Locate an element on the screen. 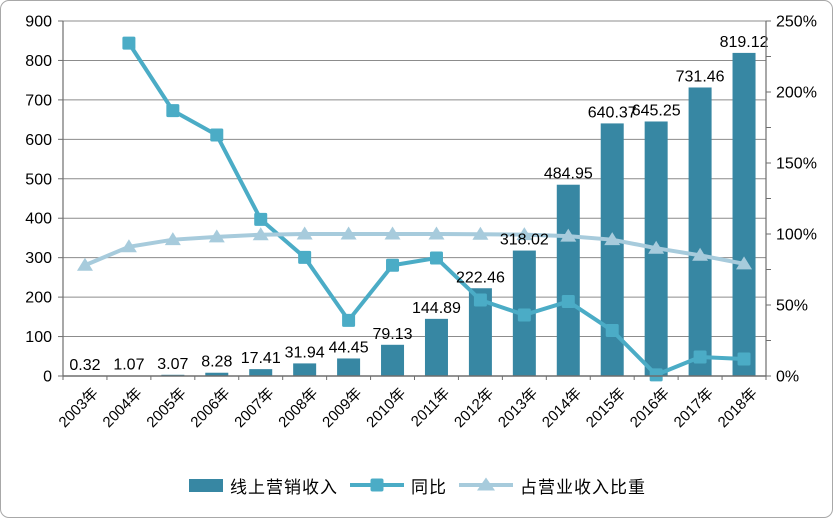  legend-label-revenue: 线上营销收入 is located at coordinates (284, 487).